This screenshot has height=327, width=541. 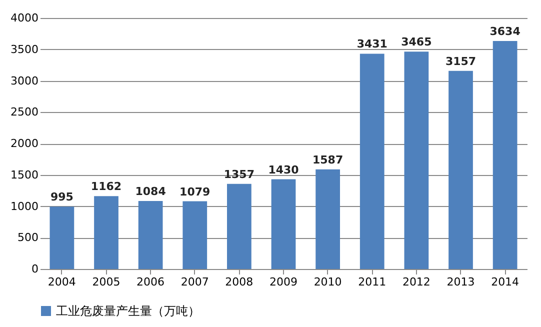 I want to click on x-tick-label: 2008, so click(x=239, y=282).